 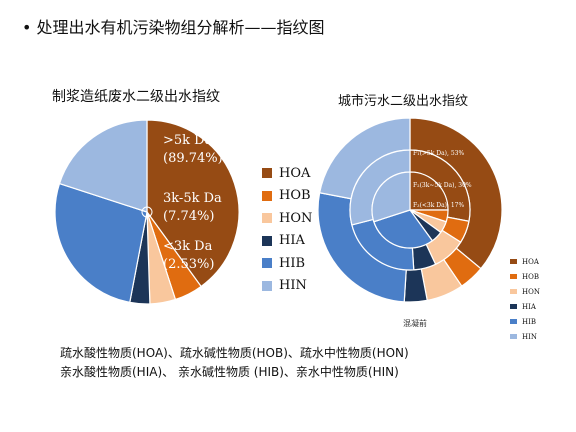 What do you see at coordinates (136, 97) in the screenshot?
I see `left-chart-title: 制浆造纸废水二级出水指纹` at bounding box center [136, 97].